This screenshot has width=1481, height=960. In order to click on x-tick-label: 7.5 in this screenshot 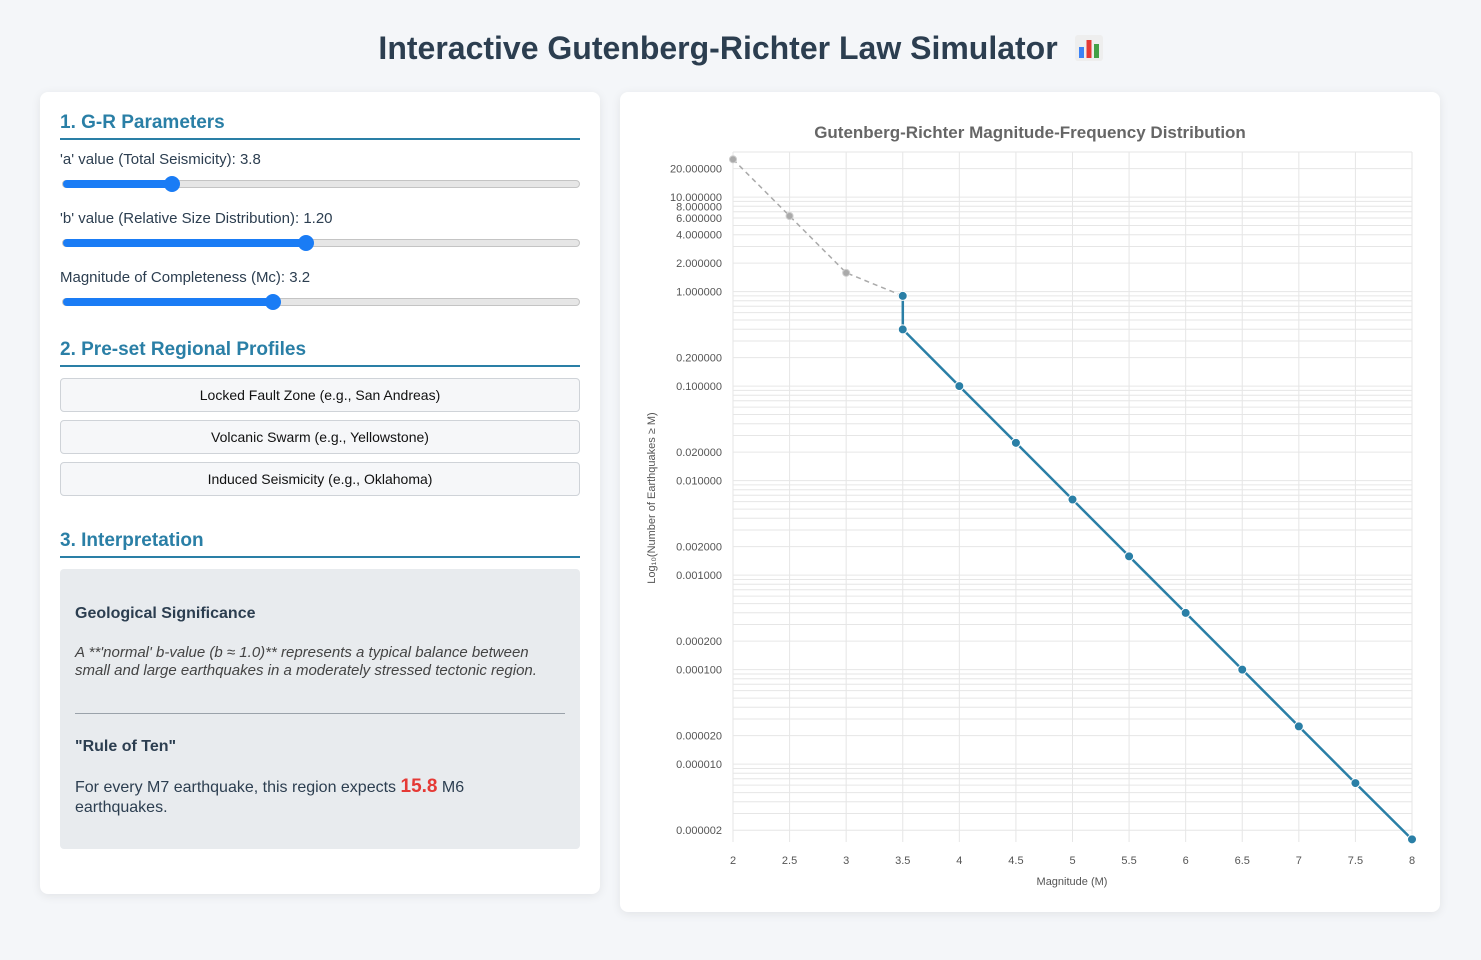, I will do `click(1355, 861)`.